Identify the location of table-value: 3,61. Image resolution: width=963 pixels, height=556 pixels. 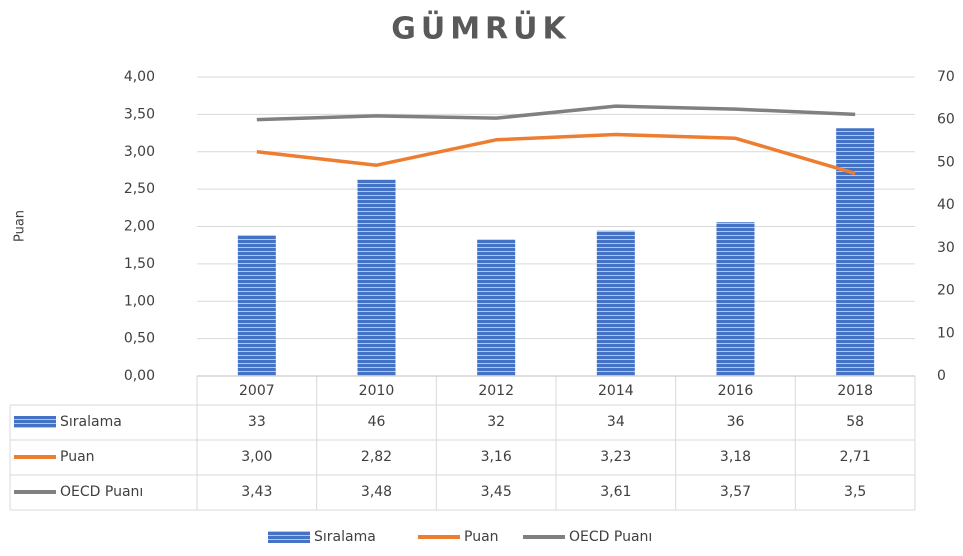
(615, 492).